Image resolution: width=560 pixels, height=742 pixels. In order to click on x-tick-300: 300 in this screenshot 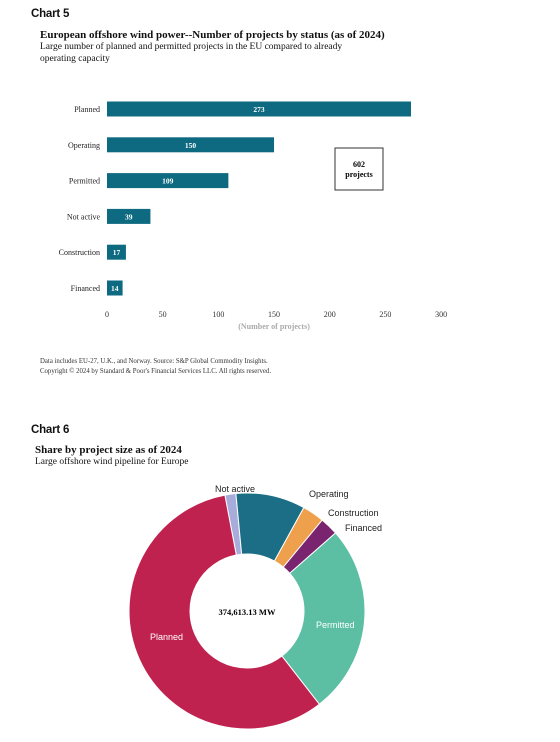, I will do `click(441, 314)`.